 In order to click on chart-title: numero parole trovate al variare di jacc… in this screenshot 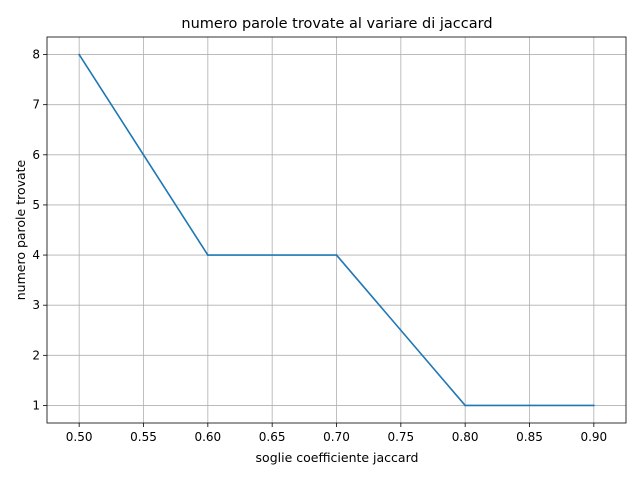, I will do `click(336, 24)`.